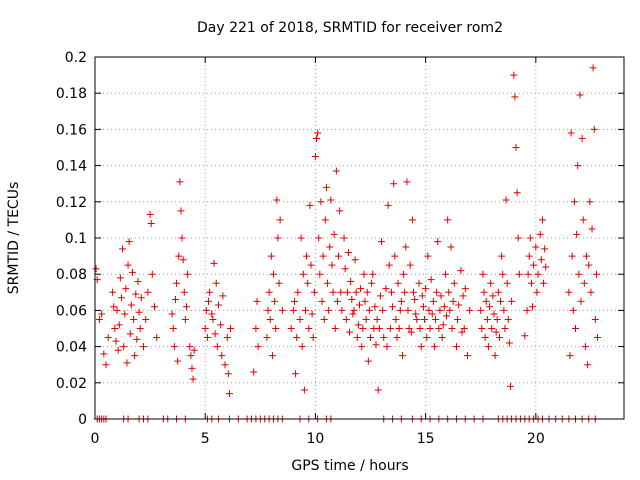 This screenshot has width=640, height=480. I want to click on y-tick-label: 0.2, so click(76, 58).